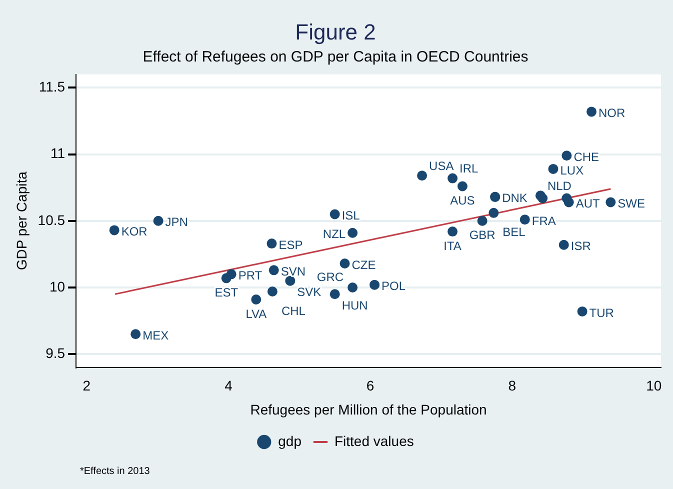  I want to click on chart-subtitle: Effect of Refugees on GDP per Capita in OECD Countries, so click(335, 57).